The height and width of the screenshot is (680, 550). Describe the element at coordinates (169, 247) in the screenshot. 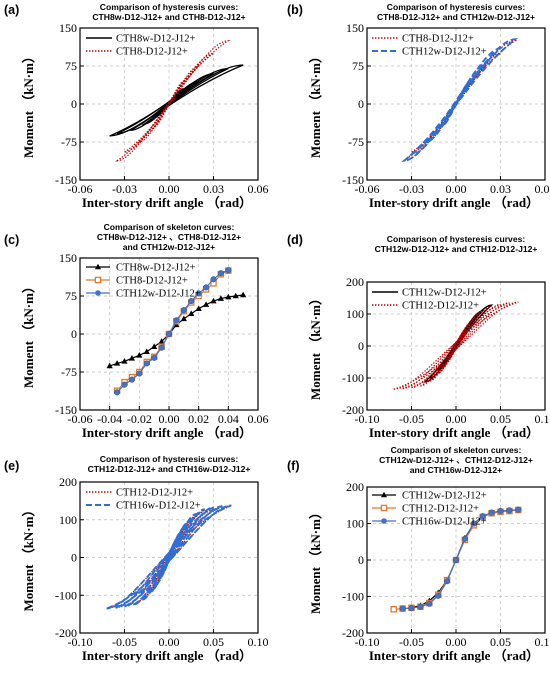

I see `chart-title-line: and CTH12w-D12-J12+` at that location.